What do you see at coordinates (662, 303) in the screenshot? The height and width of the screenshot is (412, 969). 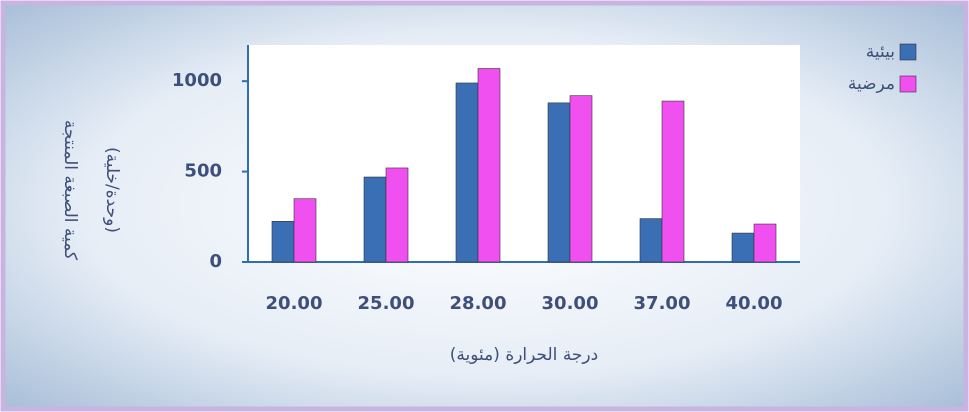 I see `x-tick-label: 37.00` at bounding box center [662, 303].